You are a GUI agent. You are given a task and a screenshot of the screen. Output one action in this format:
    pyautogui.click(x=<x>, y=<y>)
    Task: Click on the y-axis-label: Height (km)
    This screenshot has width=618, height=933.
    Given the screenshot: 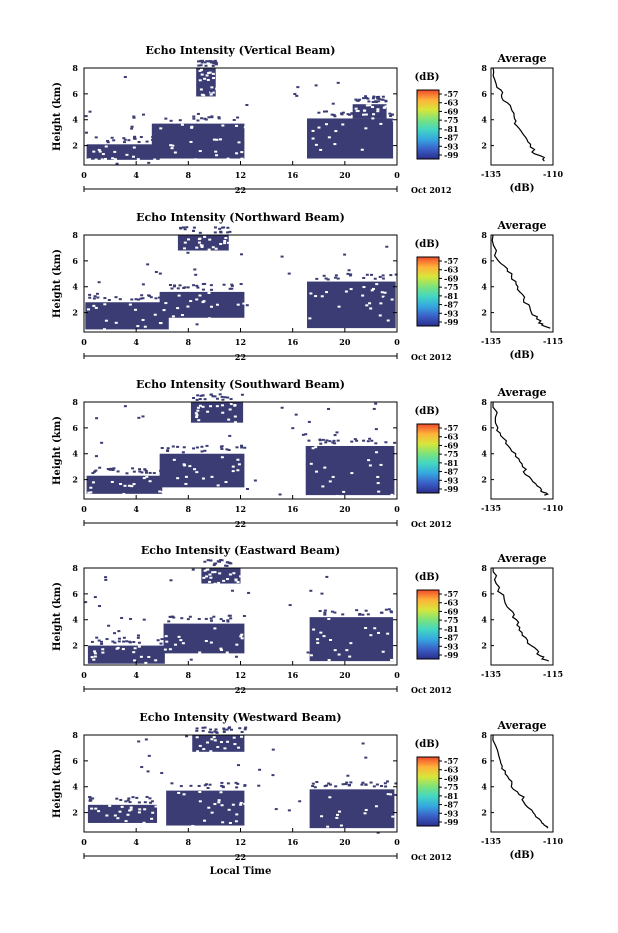 What is the action you would take?
    pyautogui.click(x=57, y=616)
    